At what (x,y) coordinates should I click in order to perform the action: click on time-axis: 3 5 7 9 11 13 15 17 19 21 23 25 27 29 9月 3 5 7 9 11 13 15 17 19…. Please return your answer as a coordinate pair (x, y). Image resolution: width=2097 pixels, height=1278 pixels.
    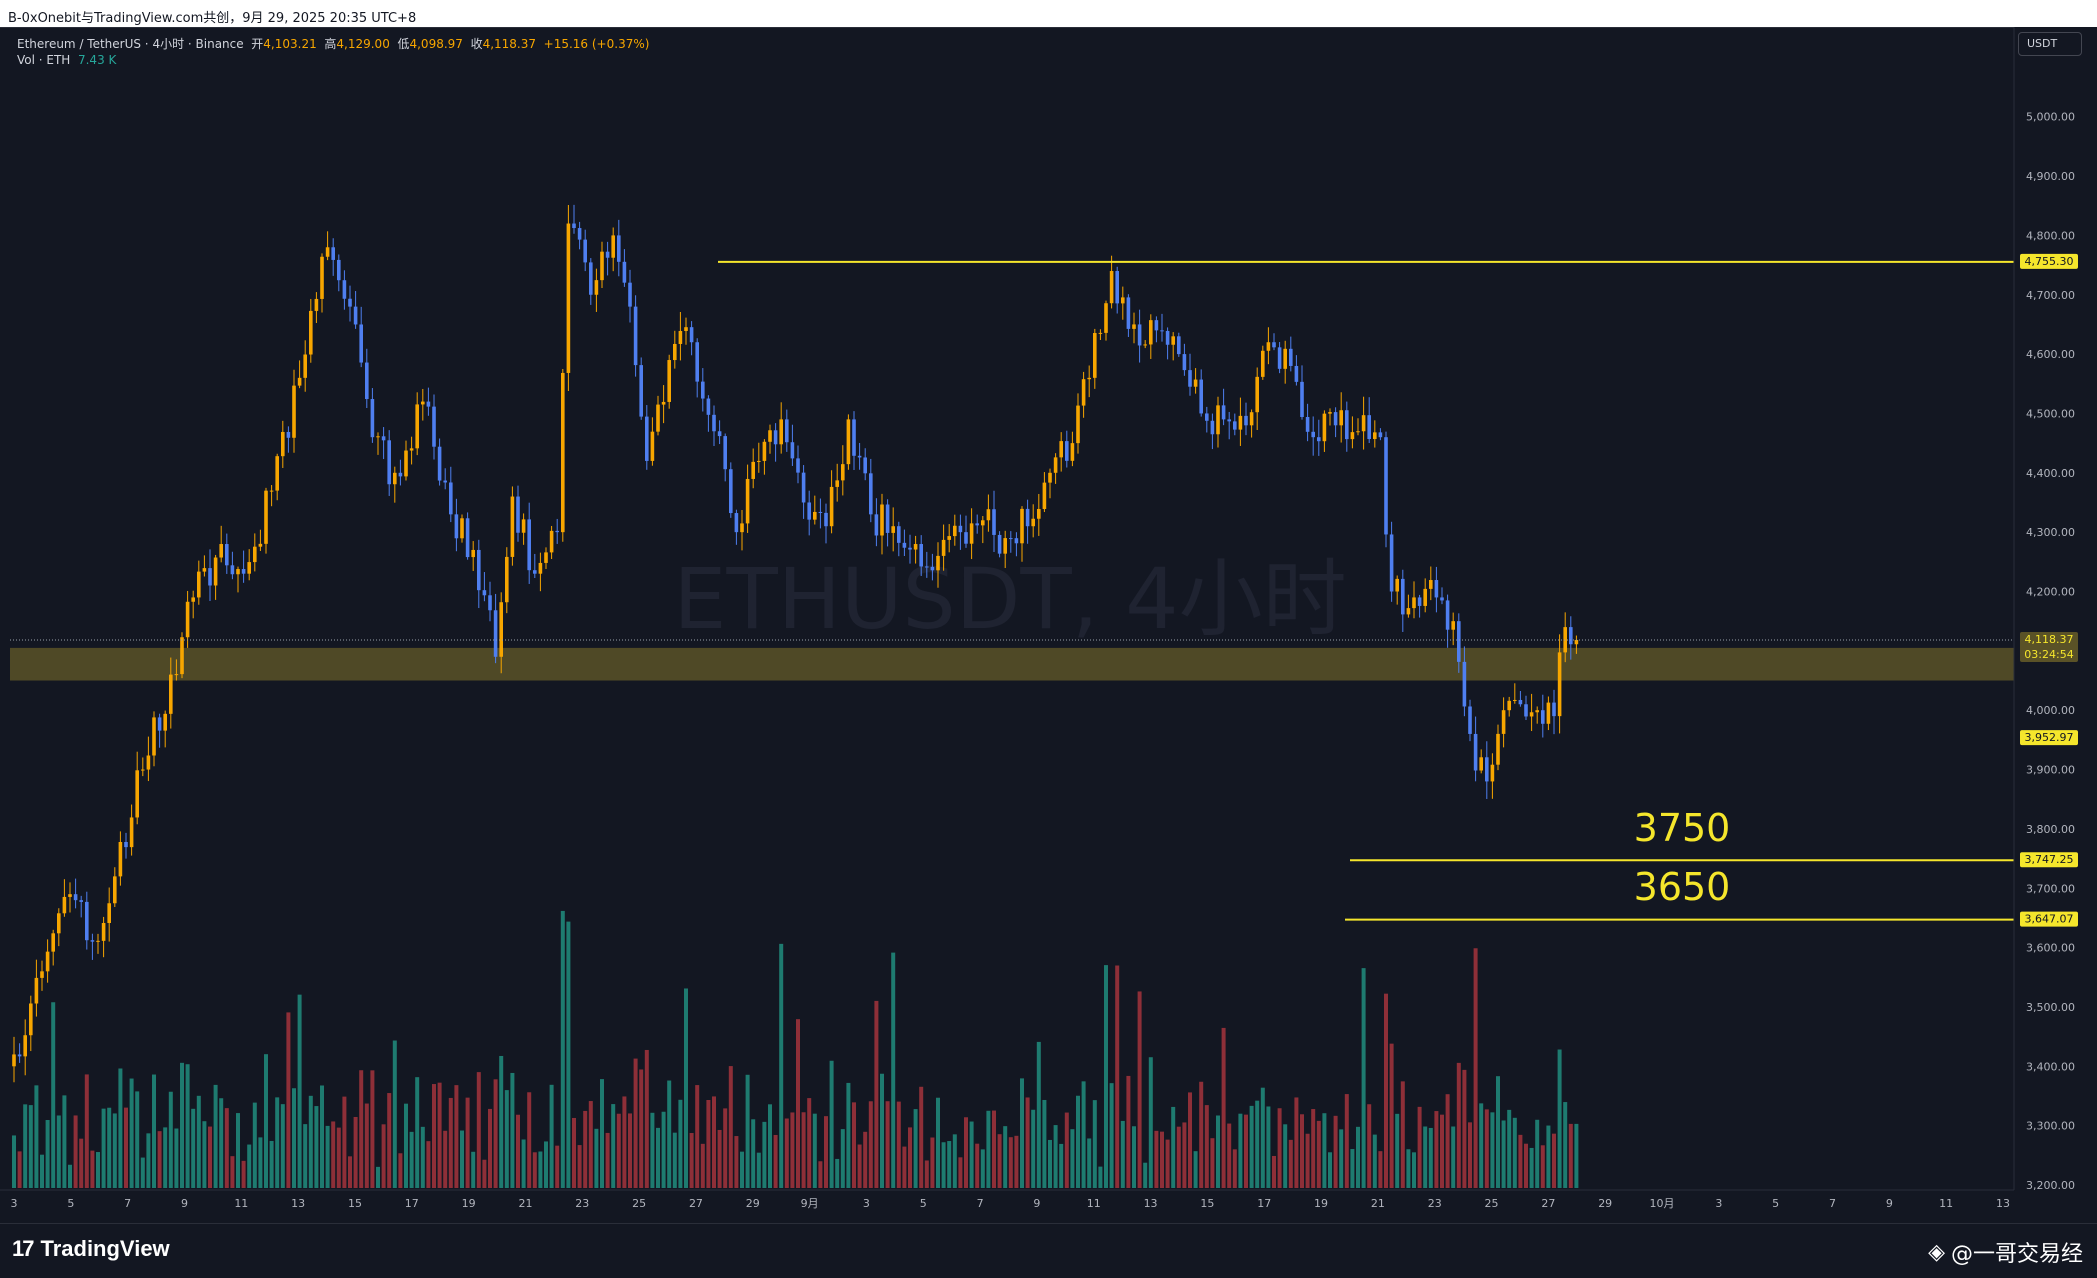
    Looking at the image, I should click on (1007, 1199).